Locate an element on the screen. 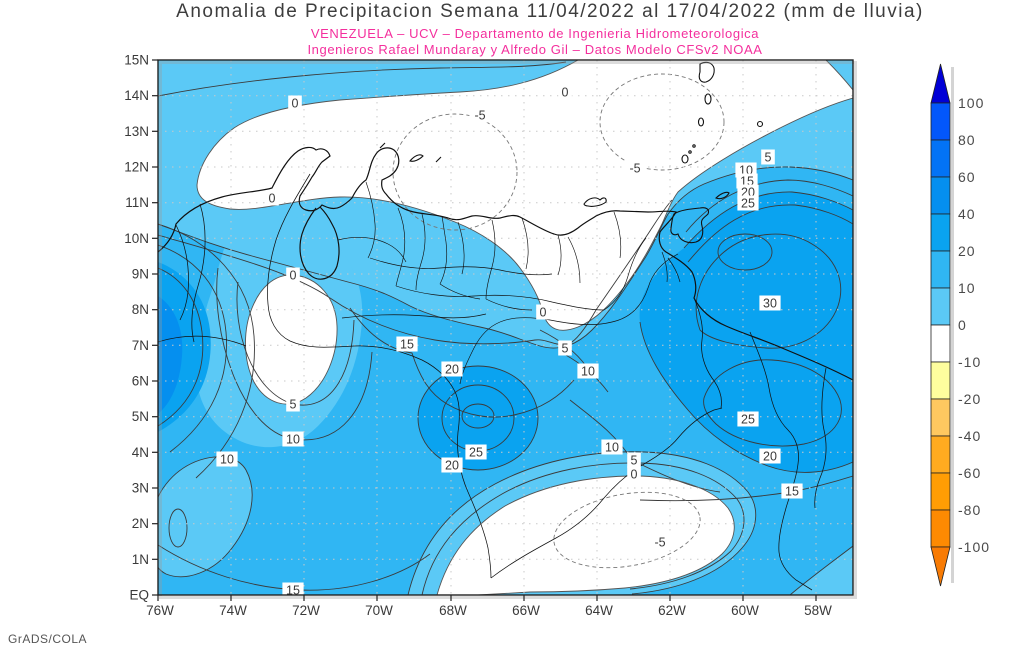  colorbar-segment--20to-10 is located at coordinates (940, 380).